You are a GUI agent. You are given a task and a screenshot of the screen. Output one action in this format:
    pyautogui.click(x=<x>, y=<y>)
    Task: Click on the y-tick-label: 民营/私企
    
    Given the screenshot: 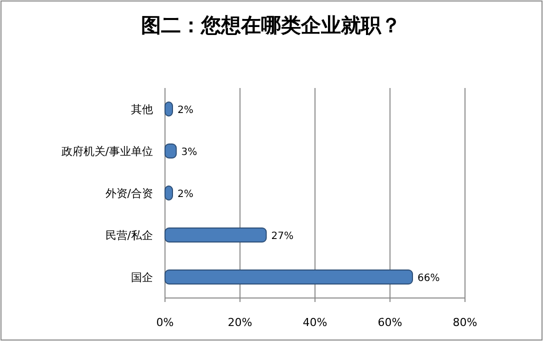 What is the action you would take?
    pyautogui.click(x=129, y=235)
    